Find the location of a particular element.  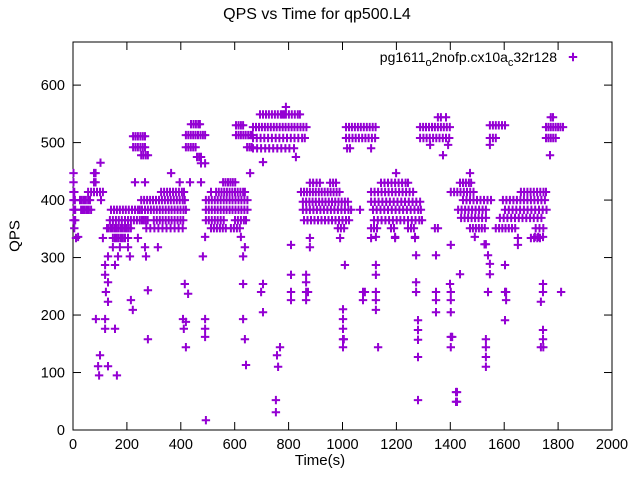

y-tick-label: 600 is located at coordinates (53, 86).